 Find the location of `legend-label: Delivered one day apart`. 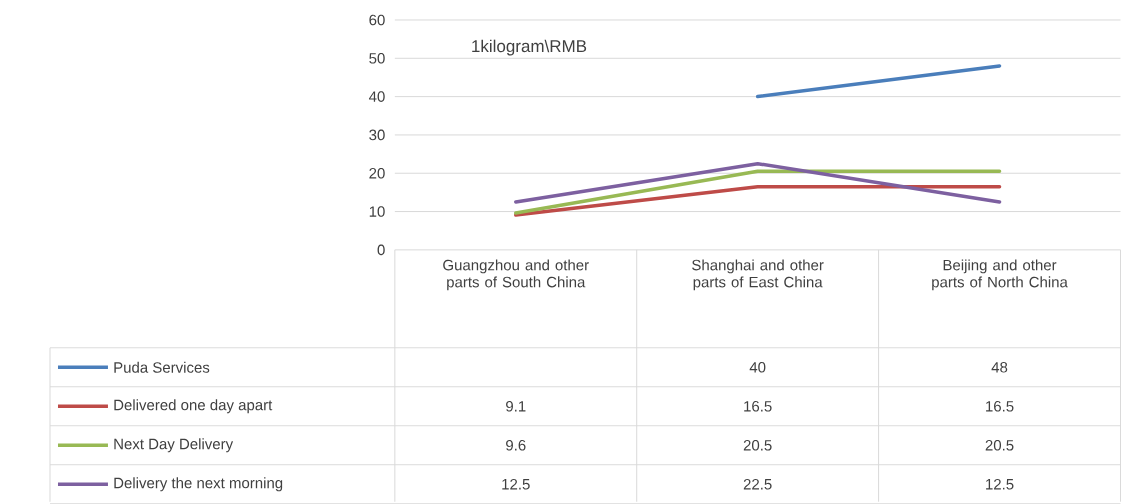

legend-label: Delivered one day apart is located at coordinates (193, 406).